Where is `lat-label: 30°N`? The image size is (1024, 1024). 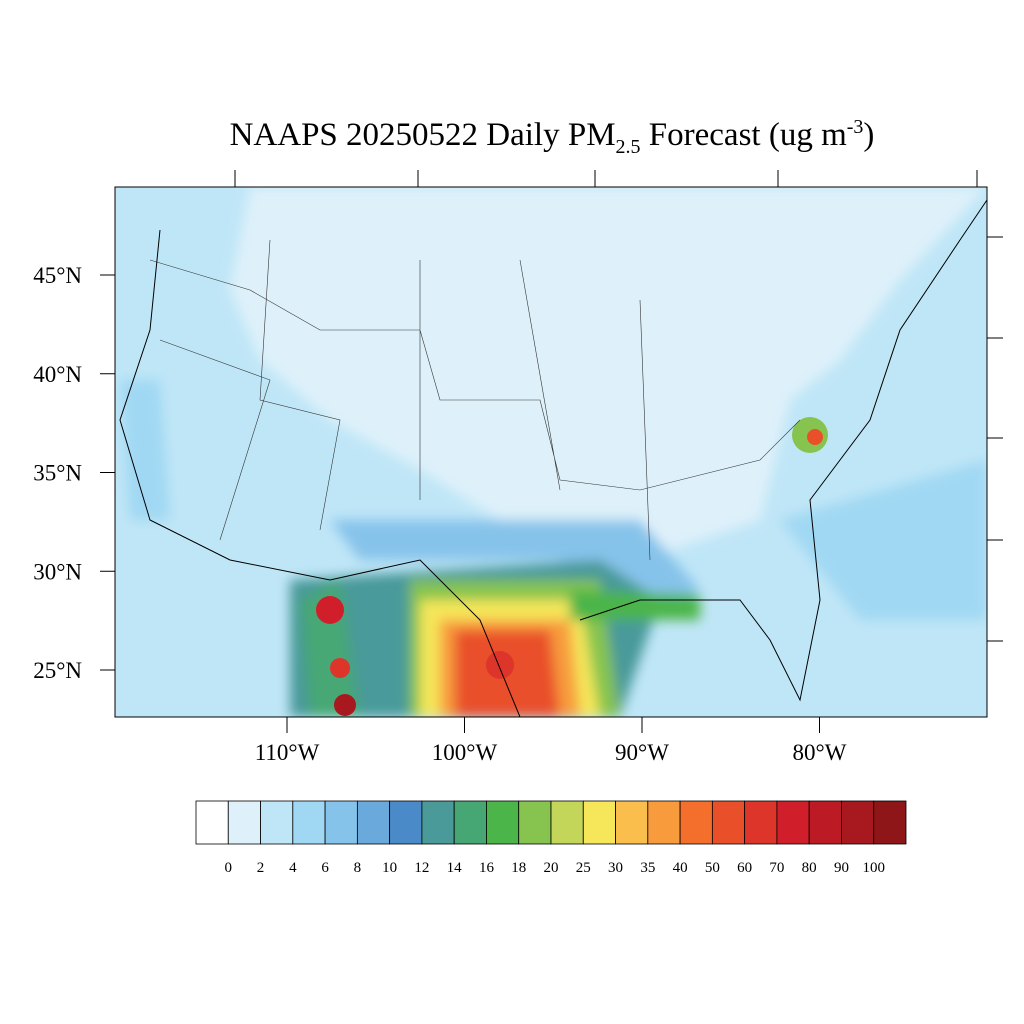 lat-label: 30°N is located at coordinates (57, 571).